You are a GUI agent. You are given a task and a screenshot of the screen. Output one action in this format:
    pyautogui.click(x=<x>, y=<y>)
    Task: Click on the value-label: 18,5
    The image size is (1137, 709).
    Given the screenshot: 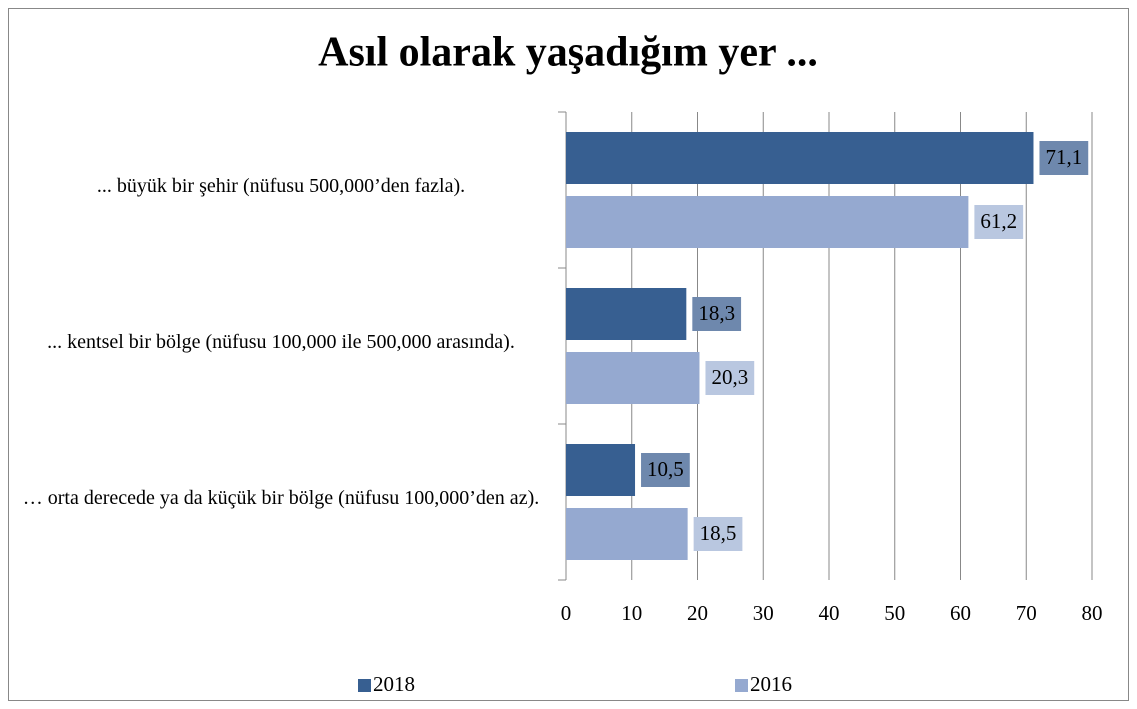 What is the action you would take?
    pyautogui.click(x=718, y=533)
    